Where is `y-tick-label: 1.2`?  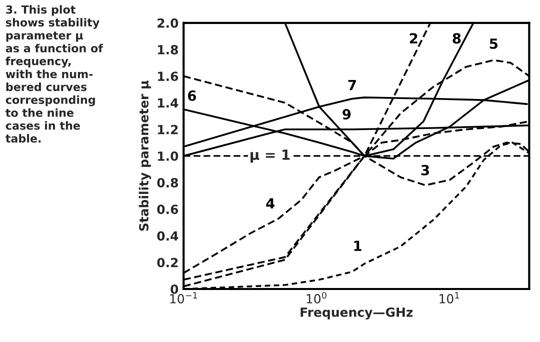
y-tick-label: 1.2 is located at coordinates (168, 129).